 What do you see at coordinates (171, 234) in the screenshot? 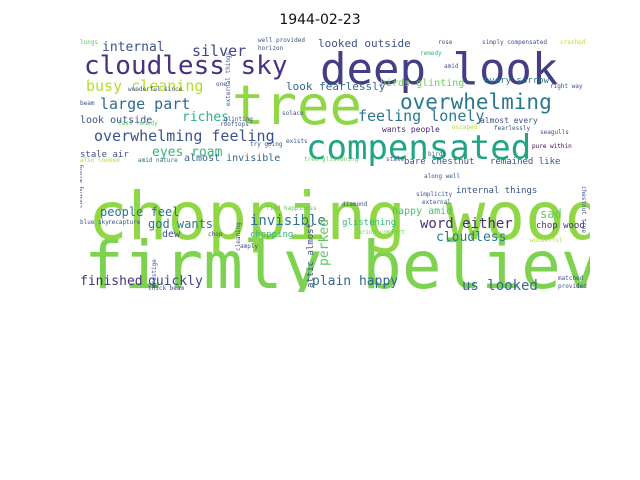
I see `word-dew: dew` at bounding box center [171, 234].